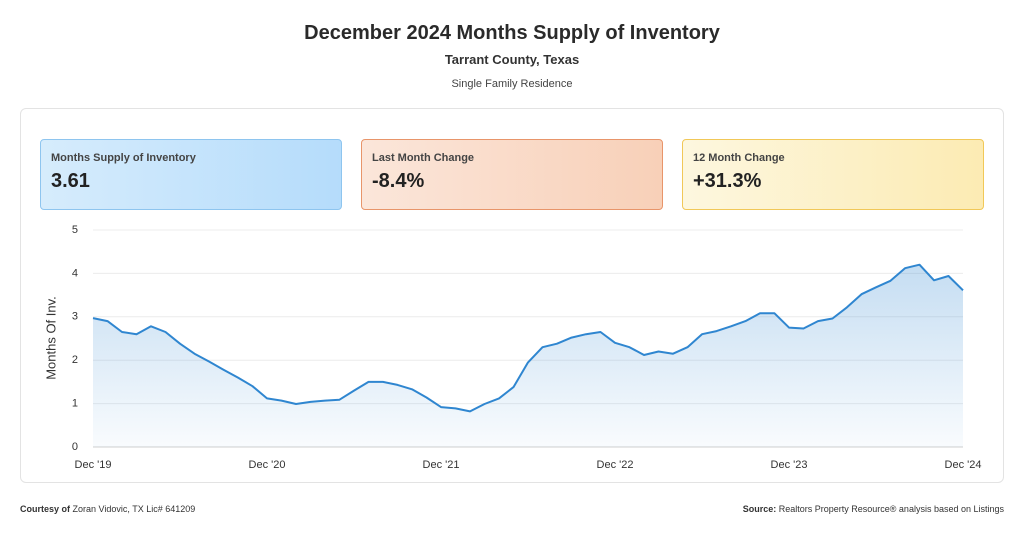 This screenshot has width=1024, height=538. Describe the element at coordinates (45, 509) in the screenshot. I see `credit-label: Courtesy of` at that location.